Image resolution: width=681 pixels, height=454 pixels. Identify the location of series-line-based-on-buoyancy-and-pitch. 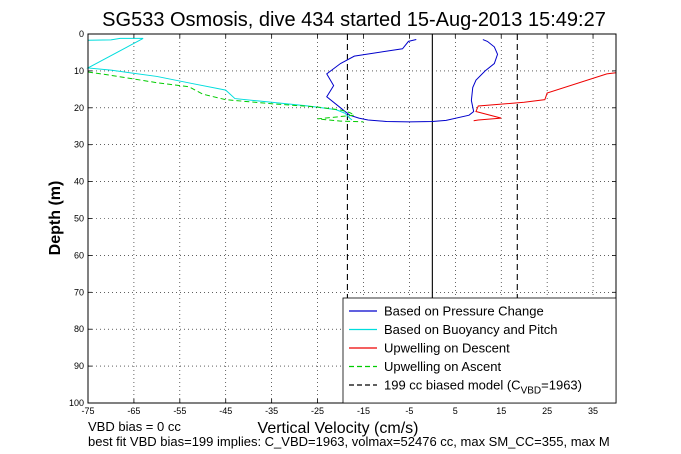
(219, 79).